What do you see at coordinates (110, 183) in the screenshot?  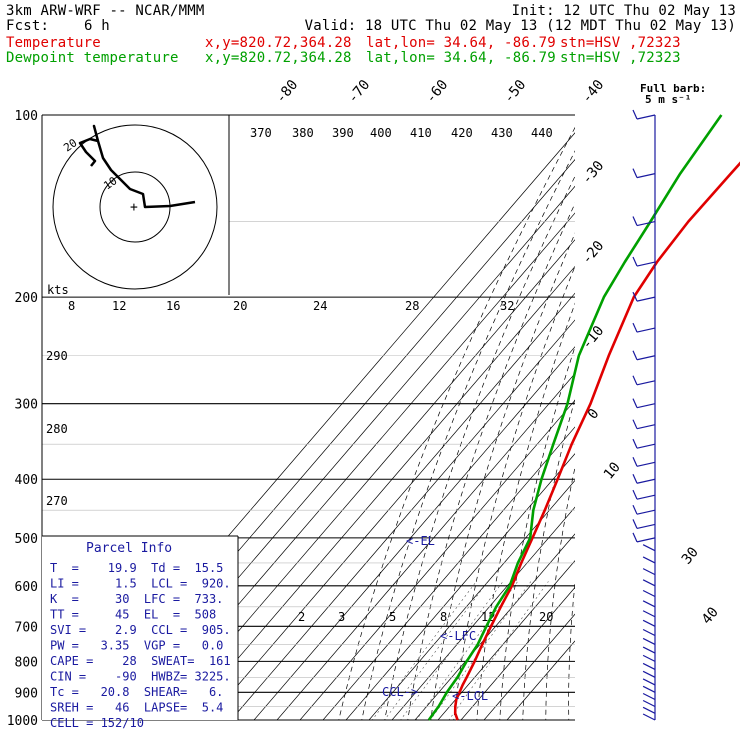 I see `hodograph-ring-label: 10` at bounding box center [110, 183].